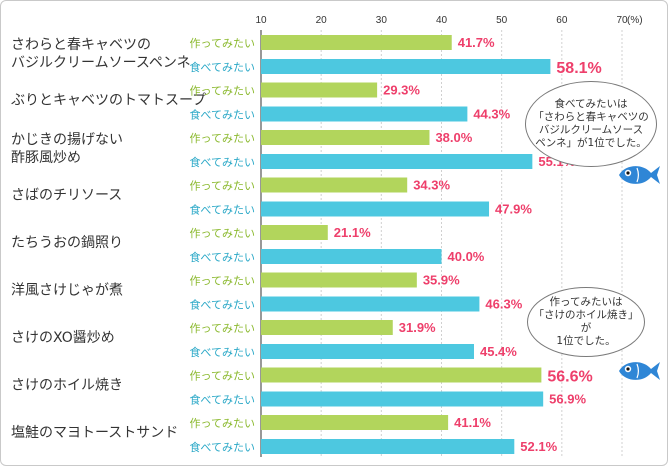 This screenshot has height=466, width=668. What do you see at coordinates (562, 20) in the screenshot?
I see `tick-label: 60` at bounding box center [562, 20].